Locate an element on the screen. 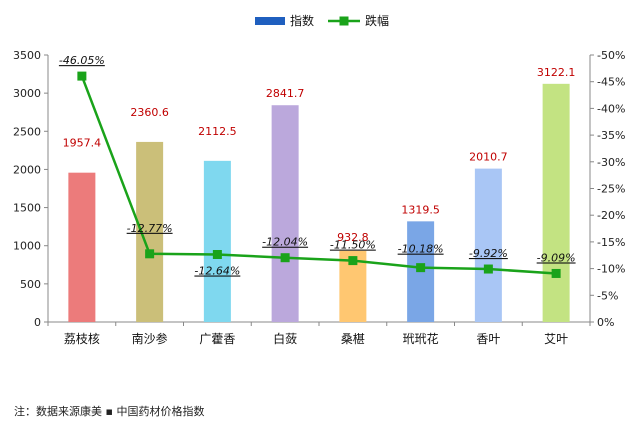  left-tick-label: 1500 is located at coordinates (27, 208).